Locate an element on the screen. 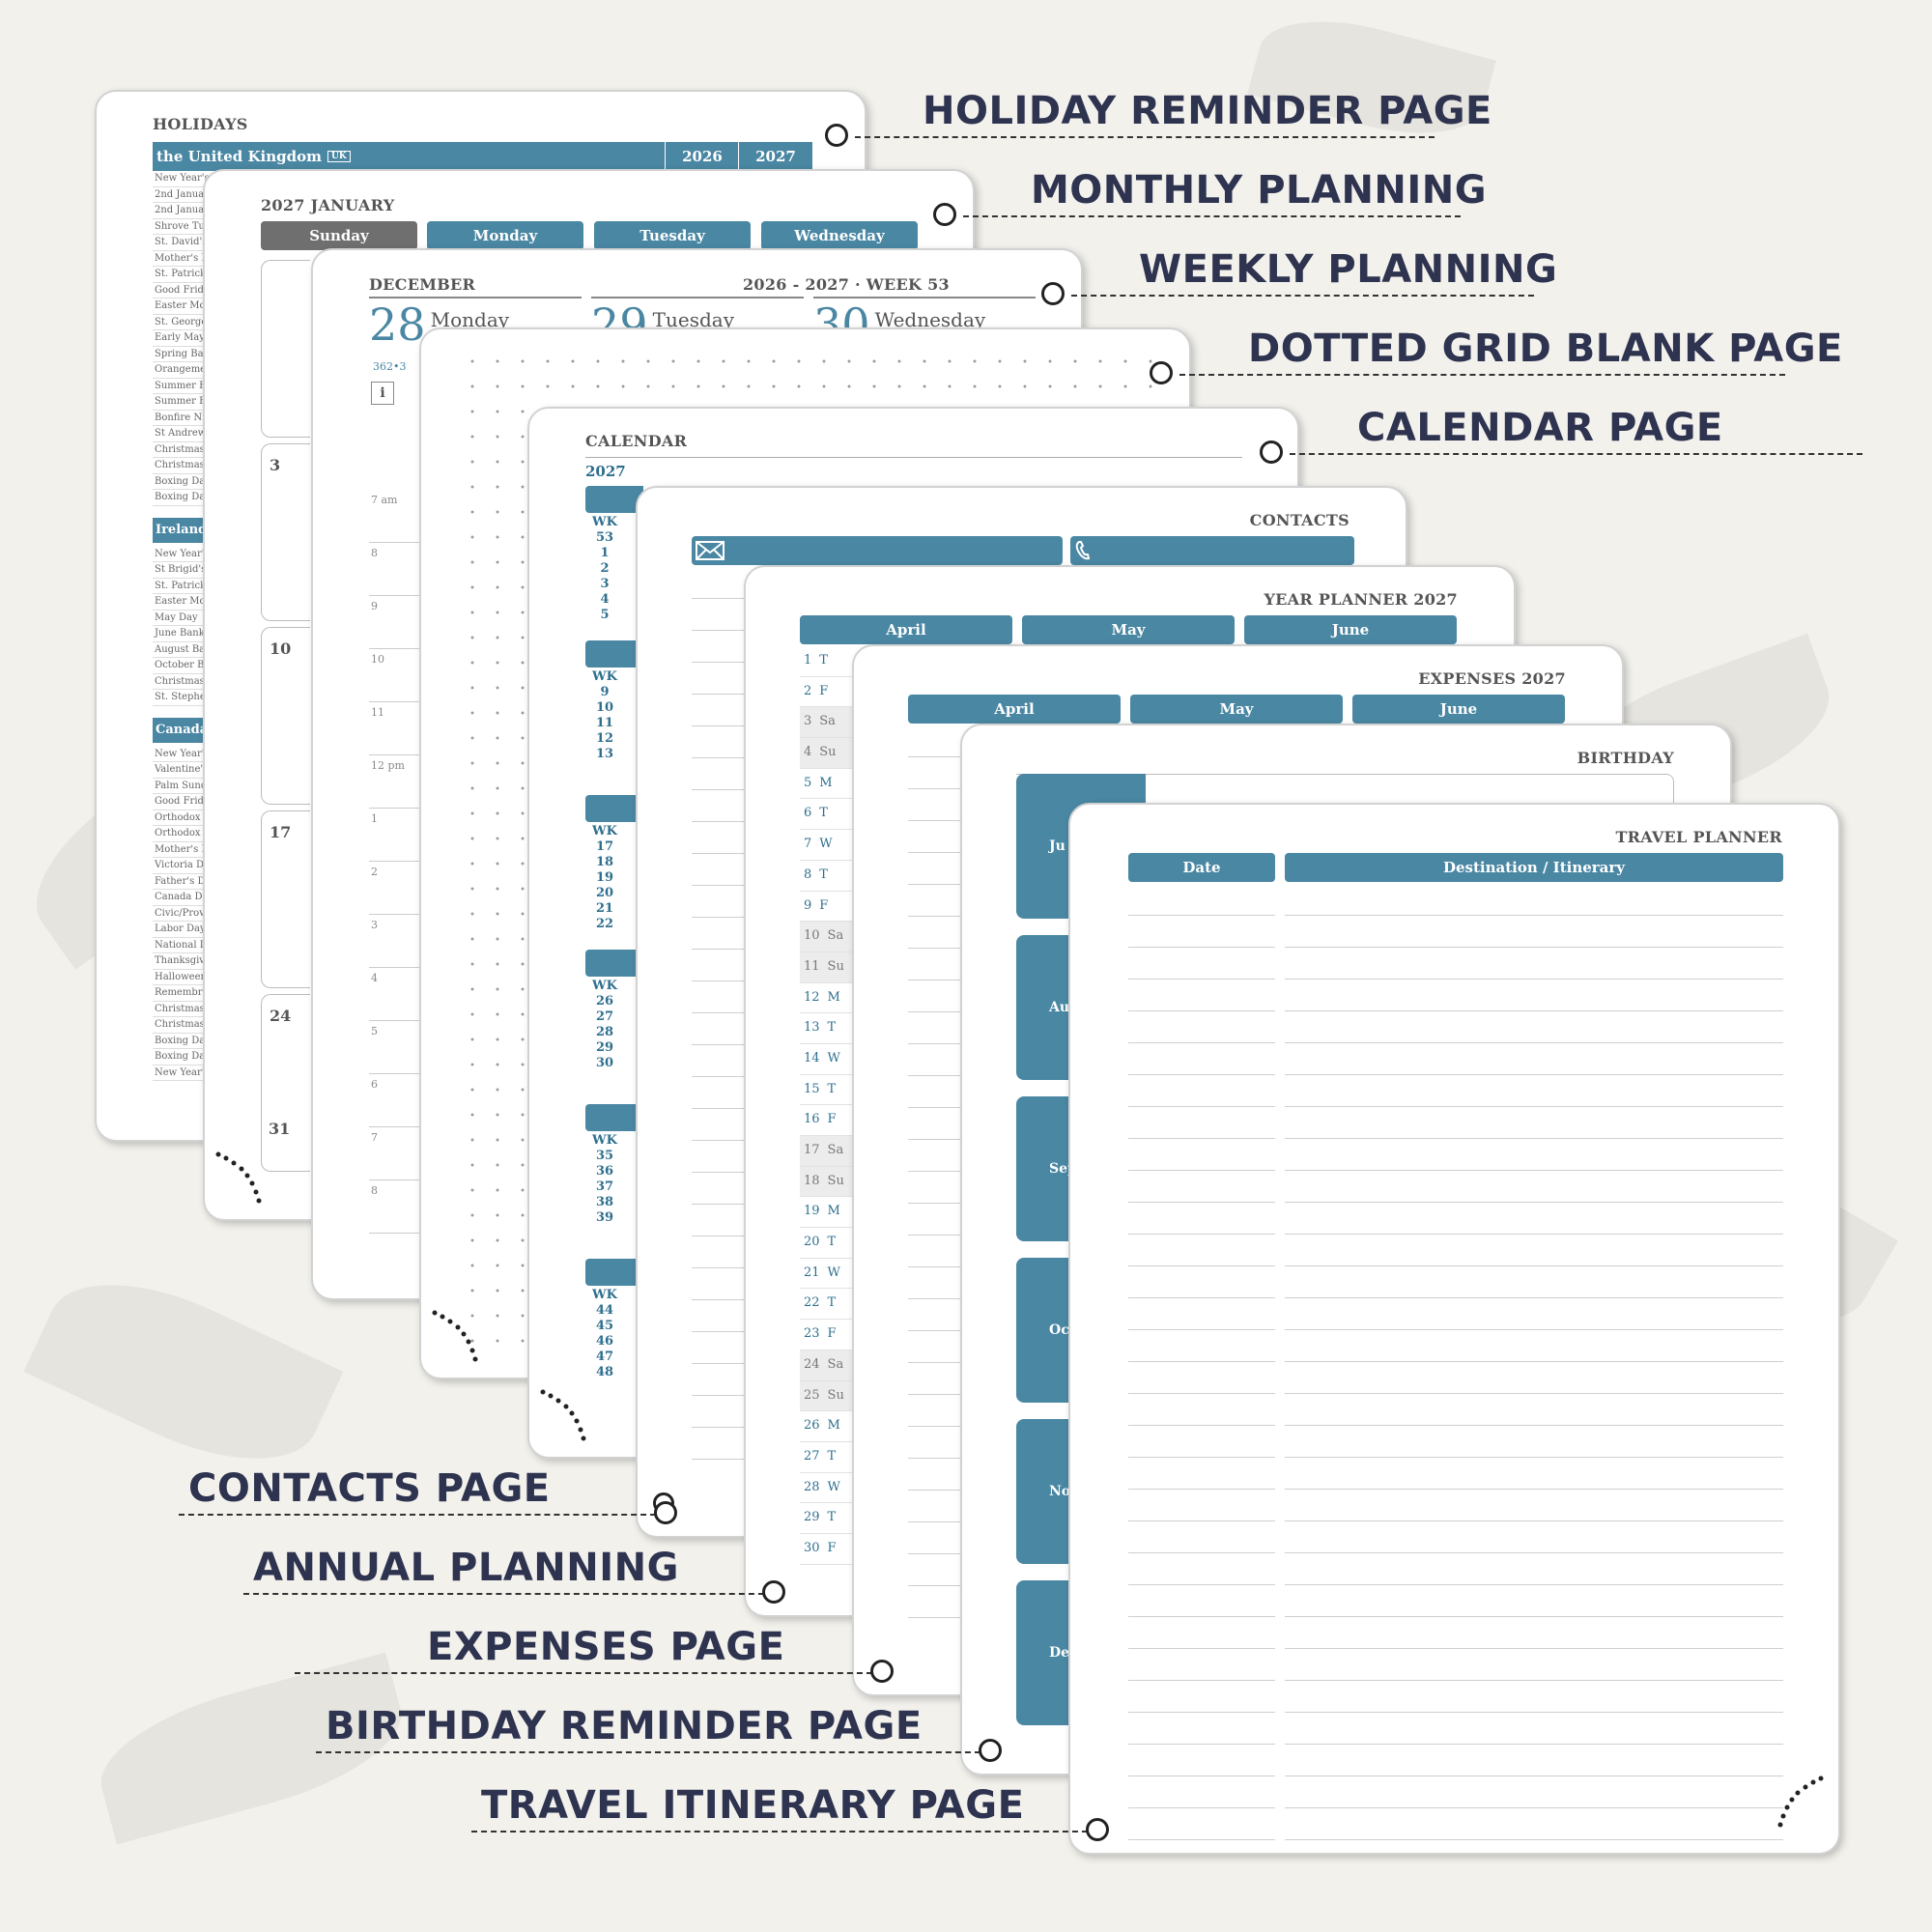 The width and height of the screenshot is (1932, 1932). title-rule is located at coordinates (913, 457).